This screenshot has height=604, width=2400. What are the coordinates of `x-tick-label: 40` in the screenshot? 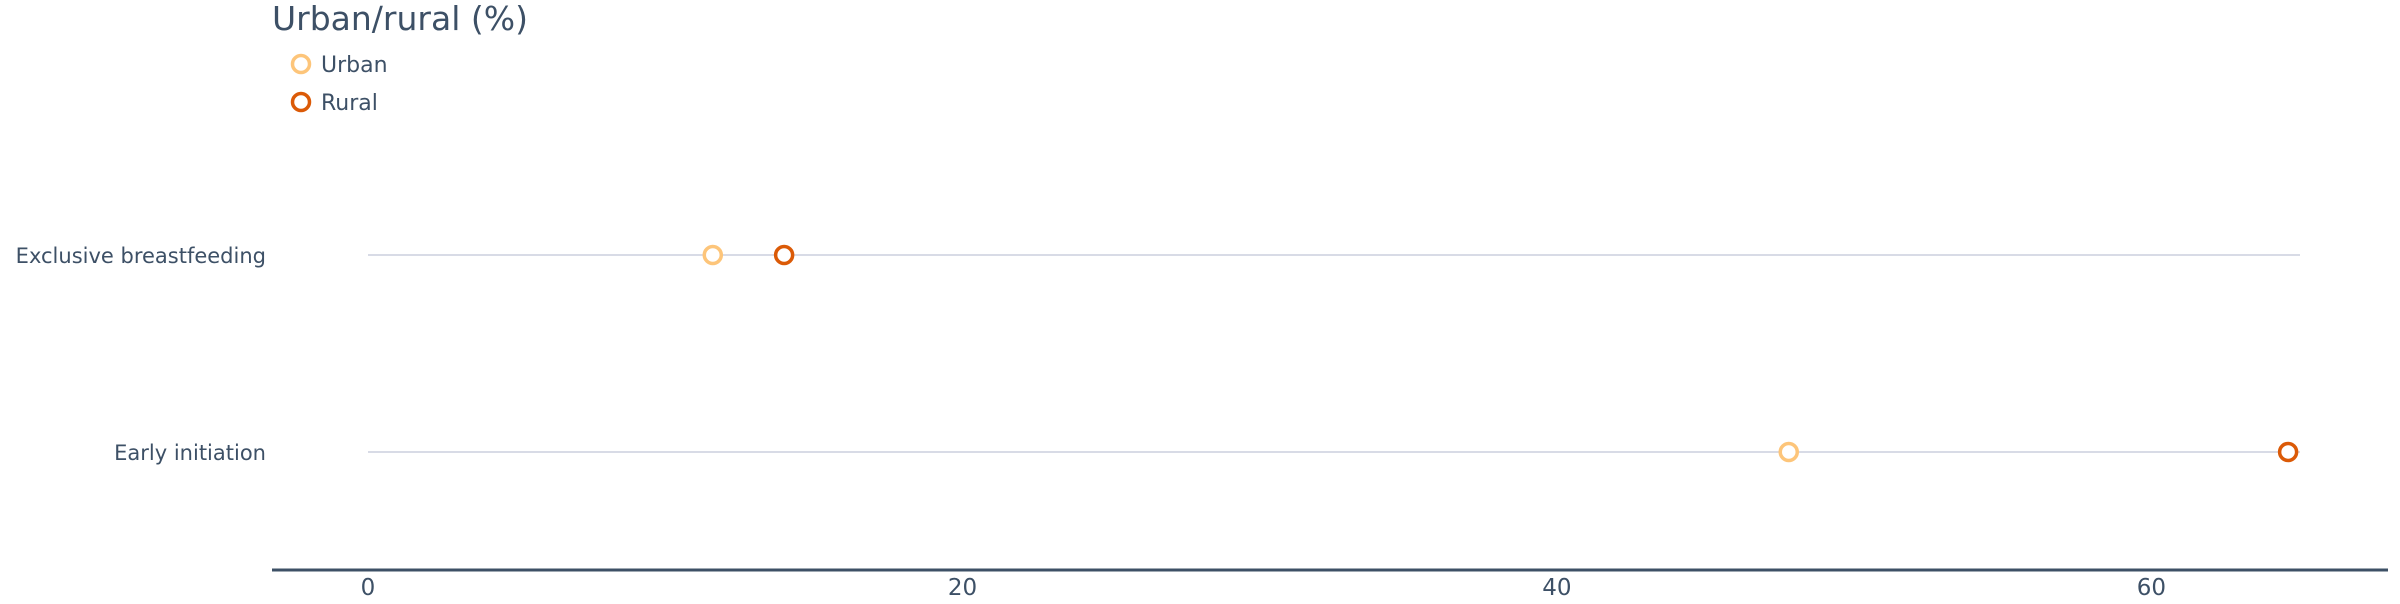 It's located at (1556, 587).